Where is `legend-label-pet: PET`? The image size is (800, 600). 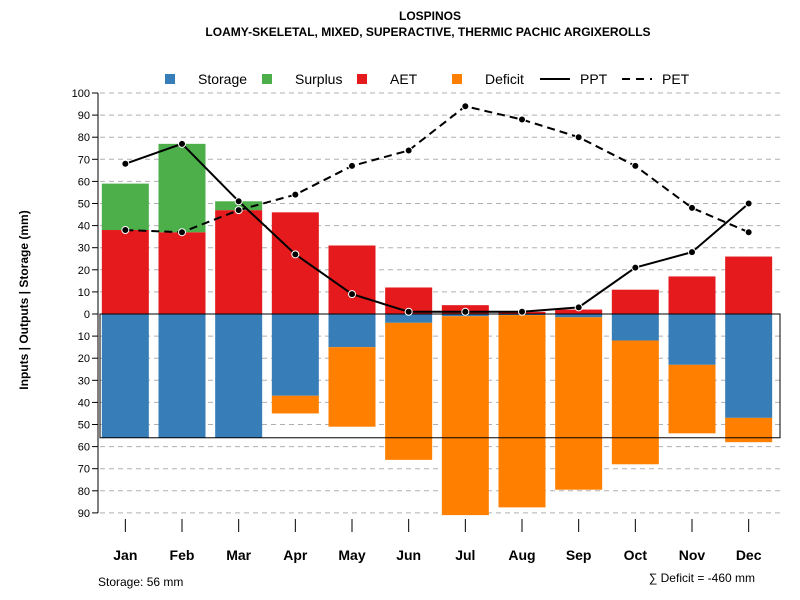 legend-label-pet: PET is located at coordinates (676, 79).